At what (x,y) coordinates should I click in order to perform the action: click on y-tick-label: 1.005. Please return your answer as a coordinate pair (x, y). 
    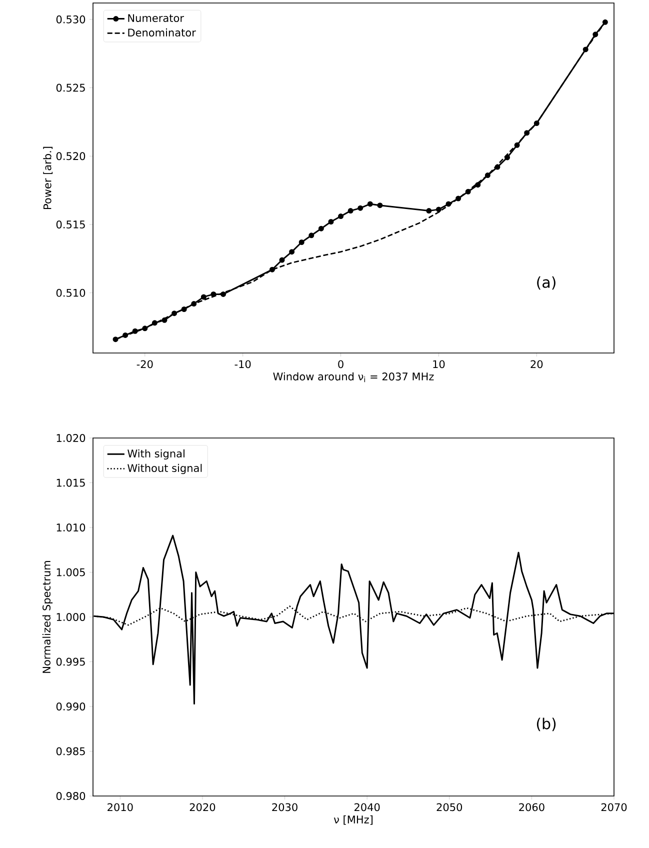
    Looking at the image, I should click on (70, 572).